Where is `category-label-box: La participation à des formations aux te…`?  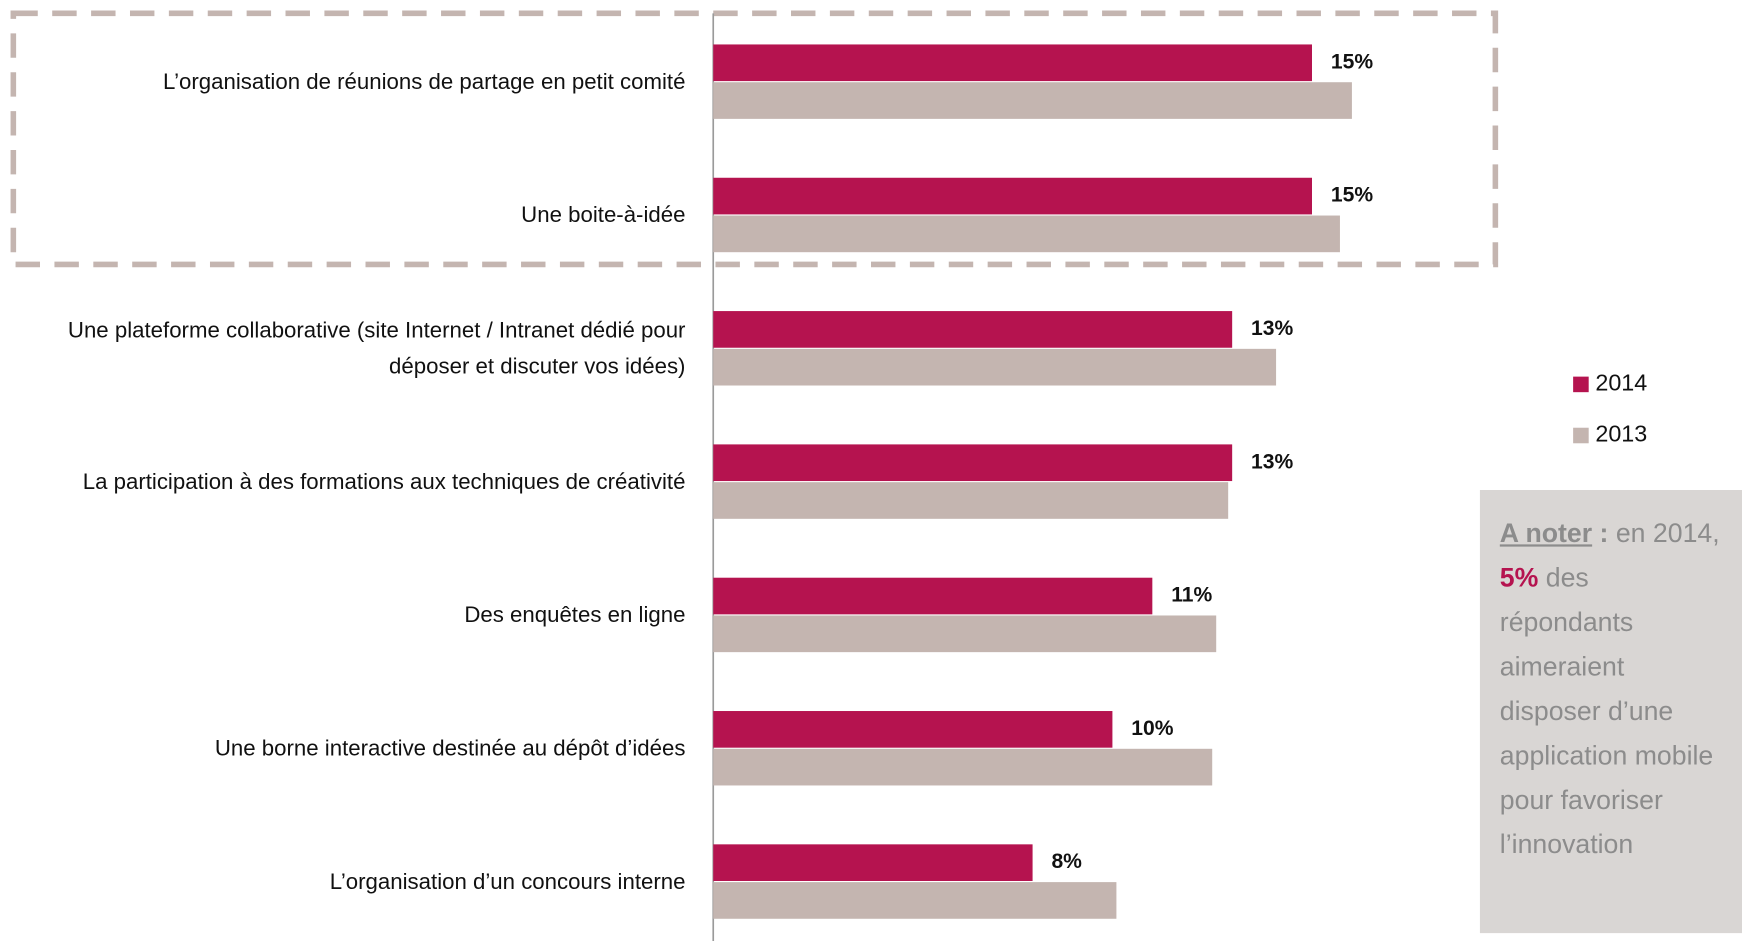 category-label-box: La participation à des formations aux te… is located at coordinates (384, 481).